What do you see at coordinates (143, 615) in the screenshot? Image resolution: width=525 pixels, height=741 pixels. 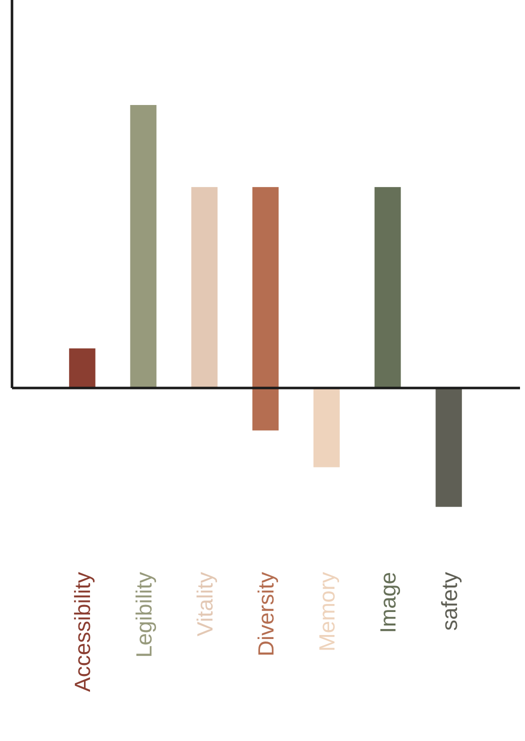 I see `x-tick-label: Legibility` at bounding box center [143, 615].